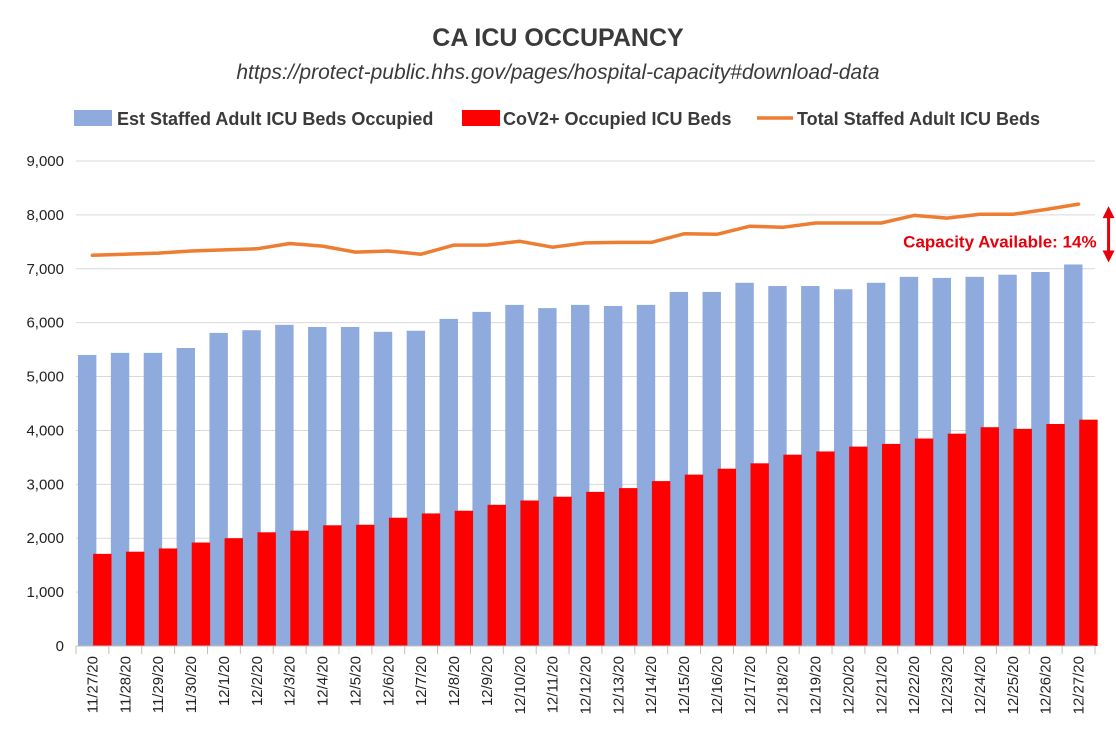 This screenshot has height=743, width=1116. What do you see at coordinates (290, 681) in the screenshot?
I see `x-tick-label: 12/3/20` at bounding box center [290, 681].